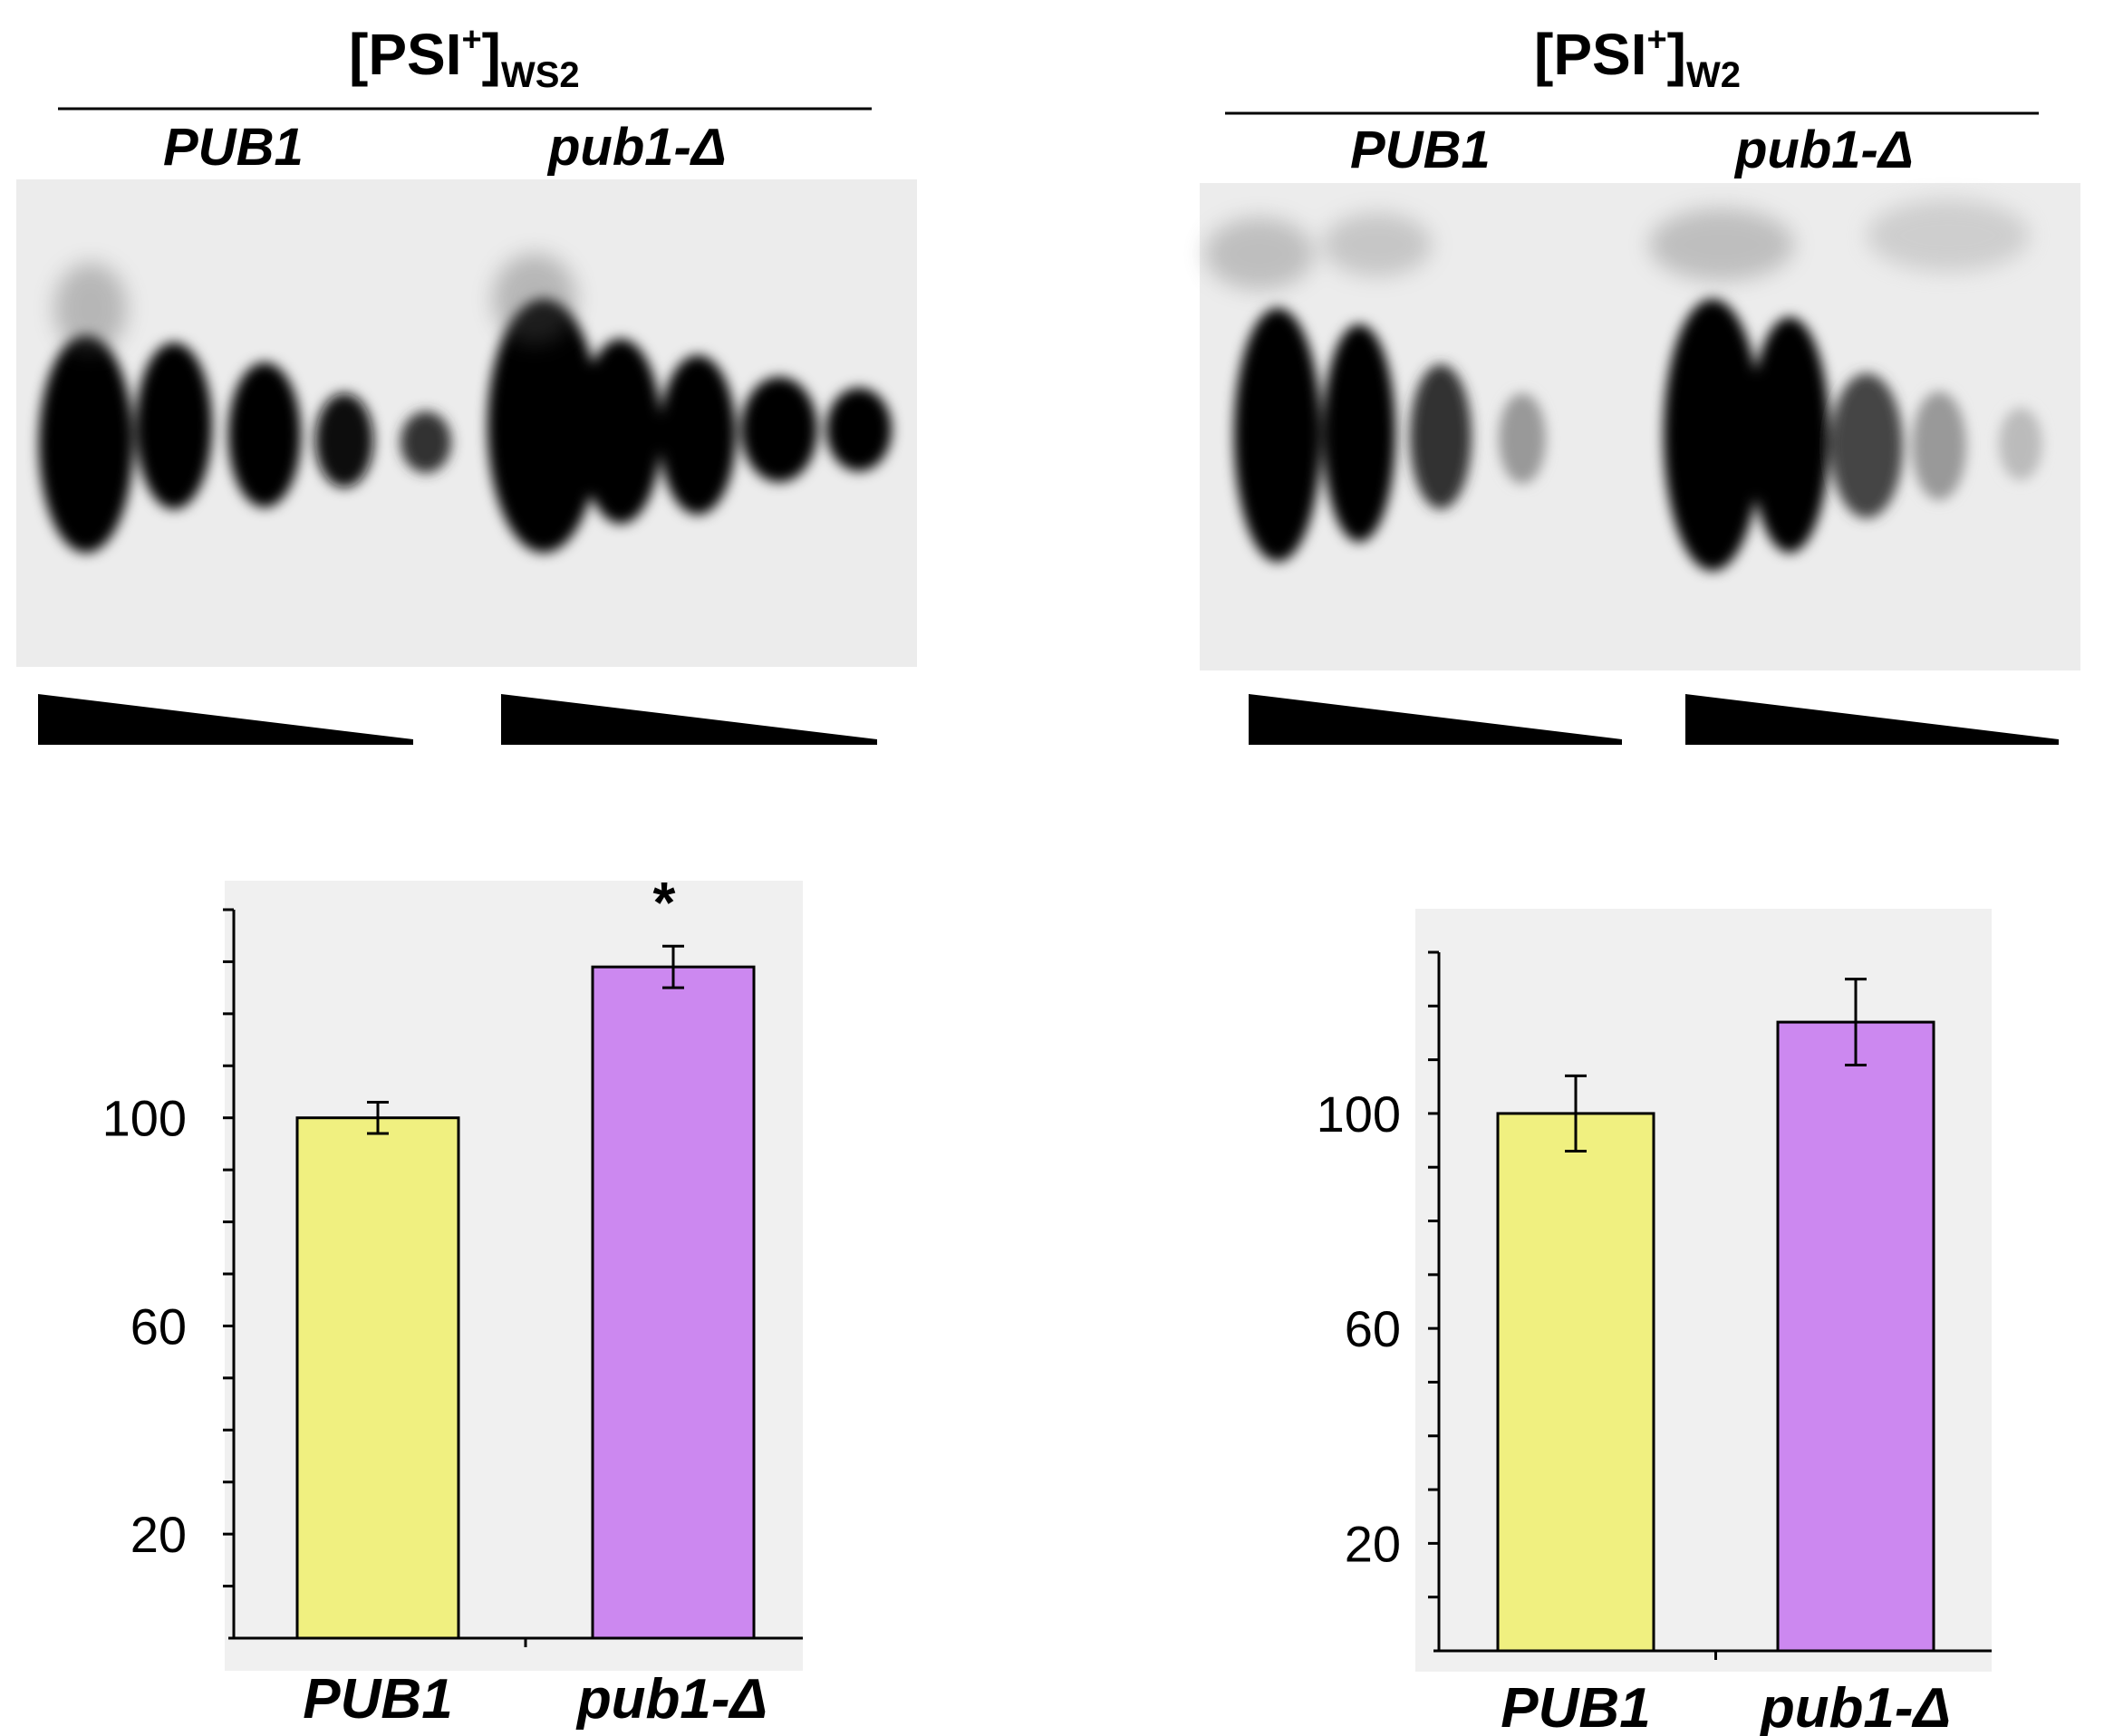 This screenshot has width=2104, height=1736. Describe the element at coordinates (1435, 719) in the screenshot. I see `gel-right-dilution-wedge-pub1` at that location.